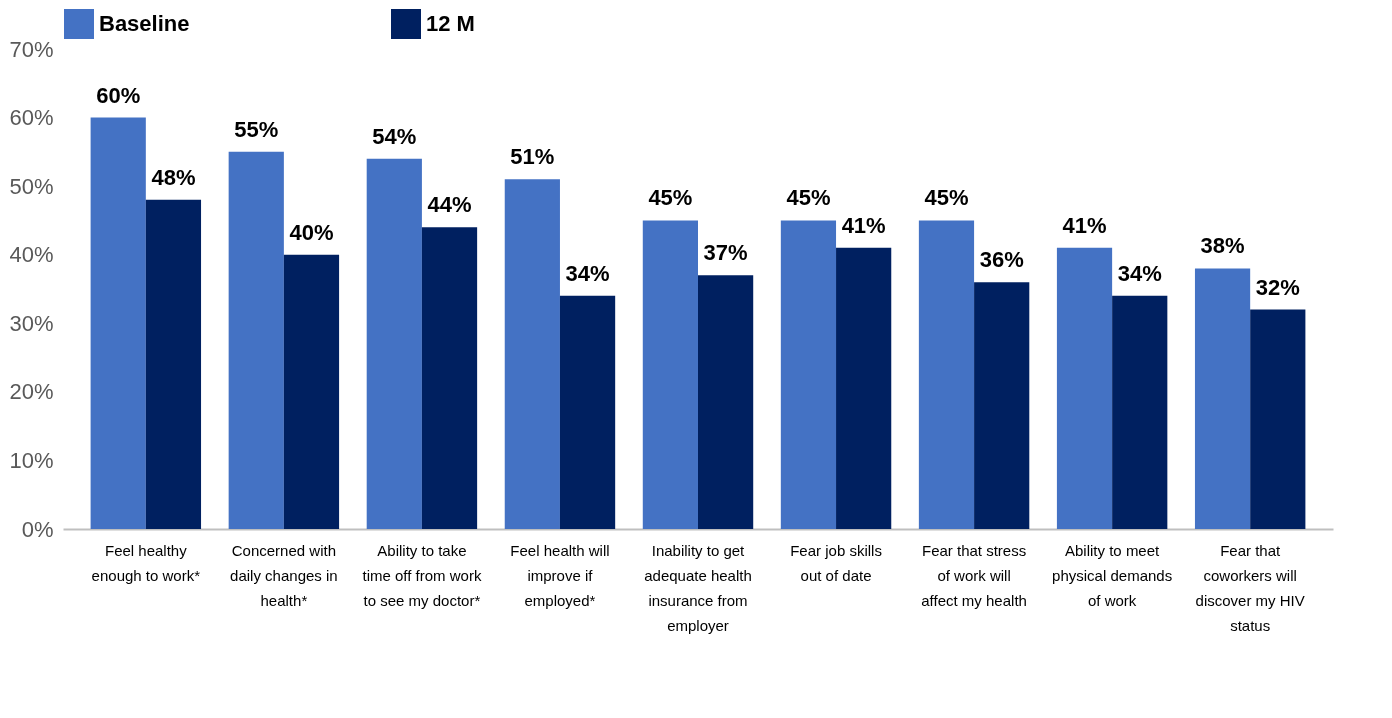  What do you see at coordinates (256, 129) in the screenshot?
I see `data-label: 55%` at bounding box center [256, 129].